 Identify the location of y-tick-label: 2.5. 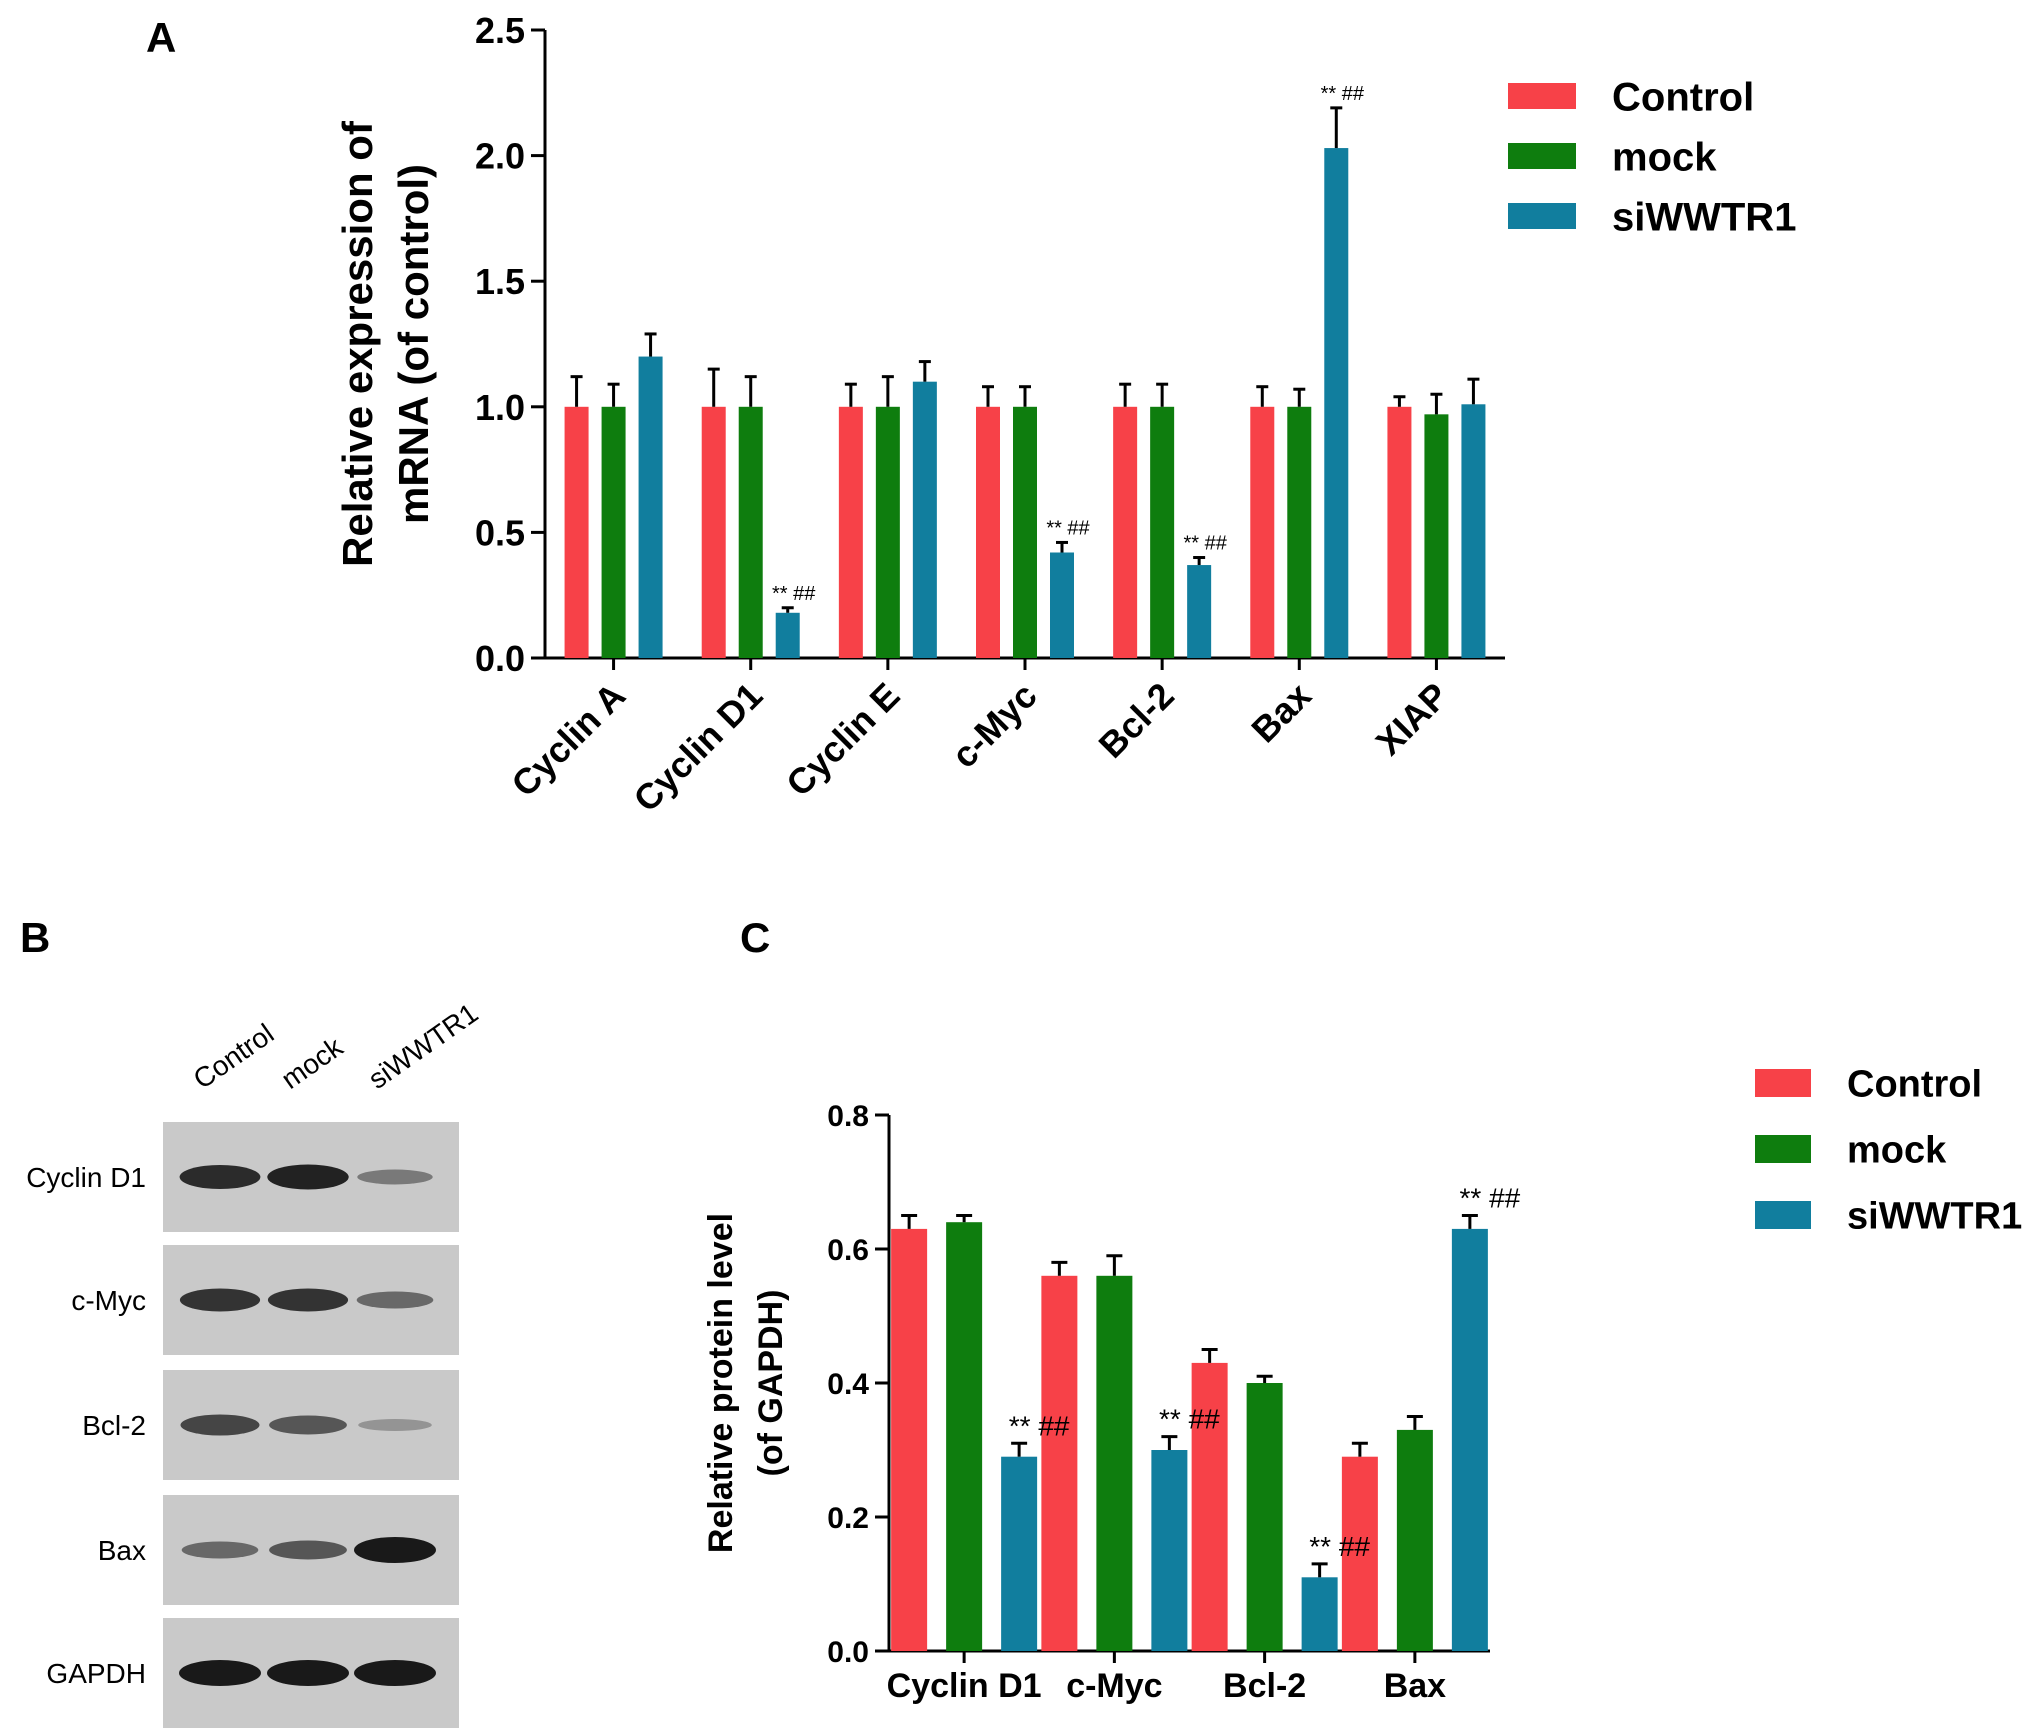
(500, 30).